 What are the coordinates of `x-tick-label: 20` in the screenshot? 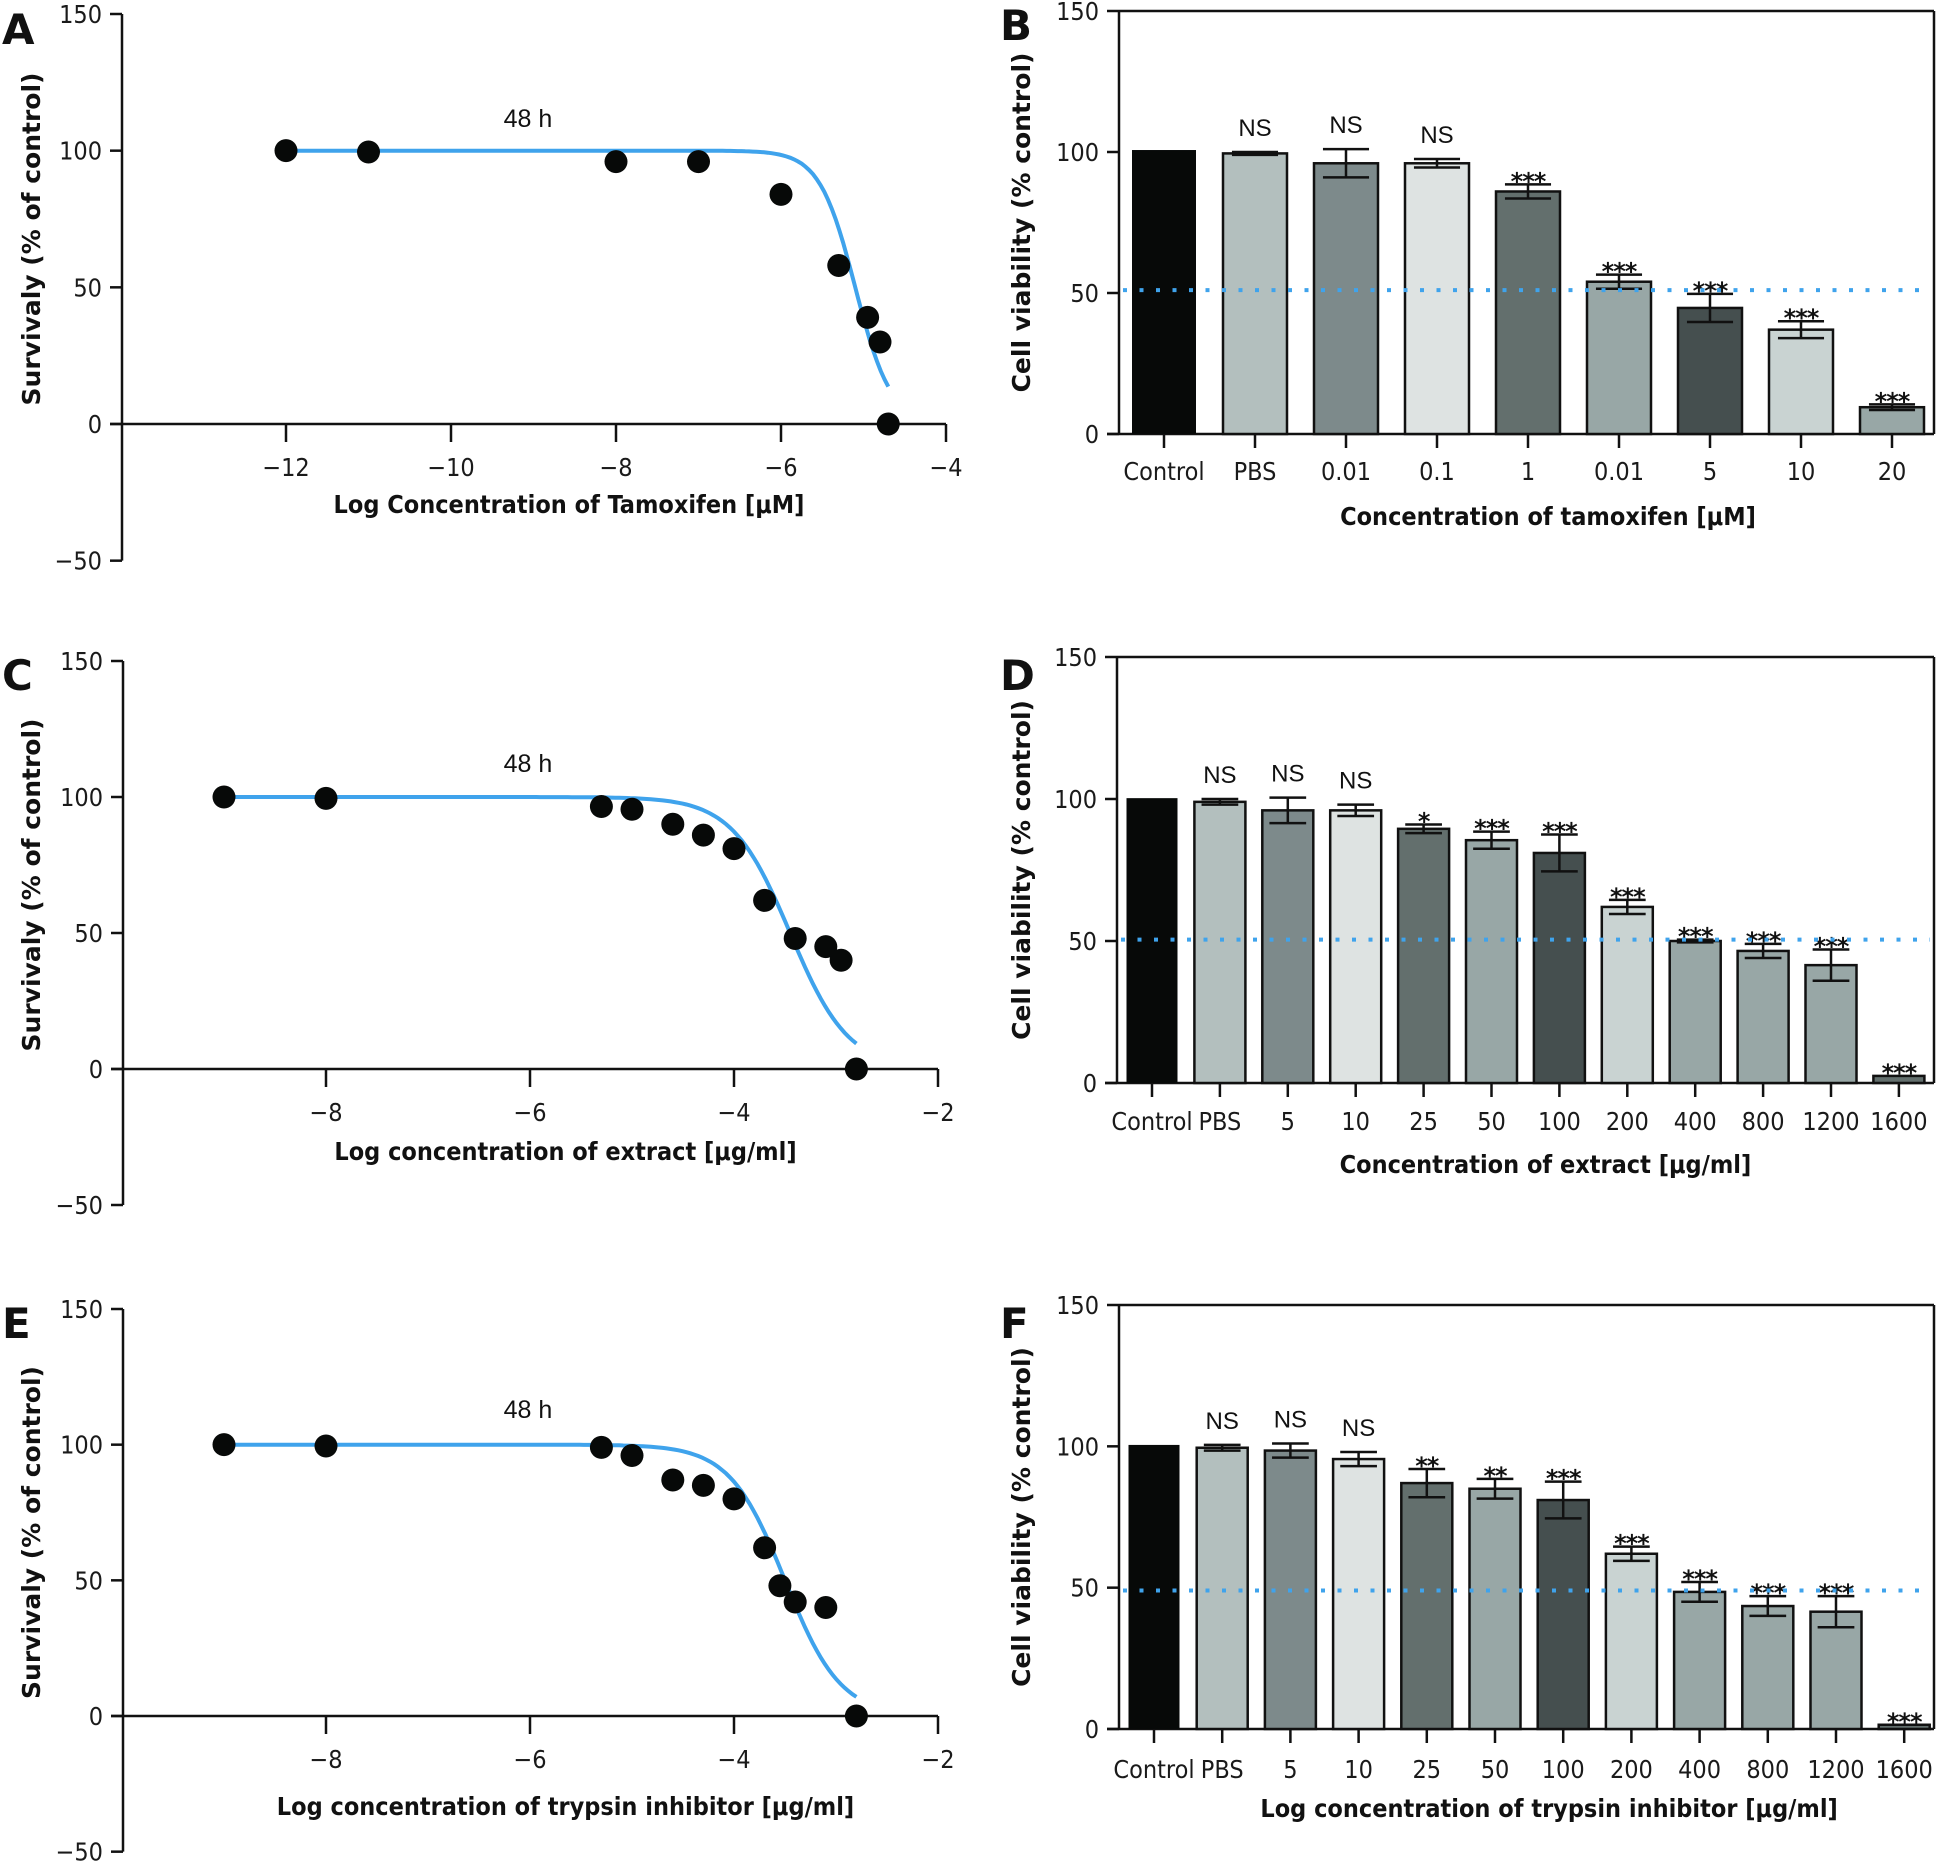 It's located at (1892, 471).